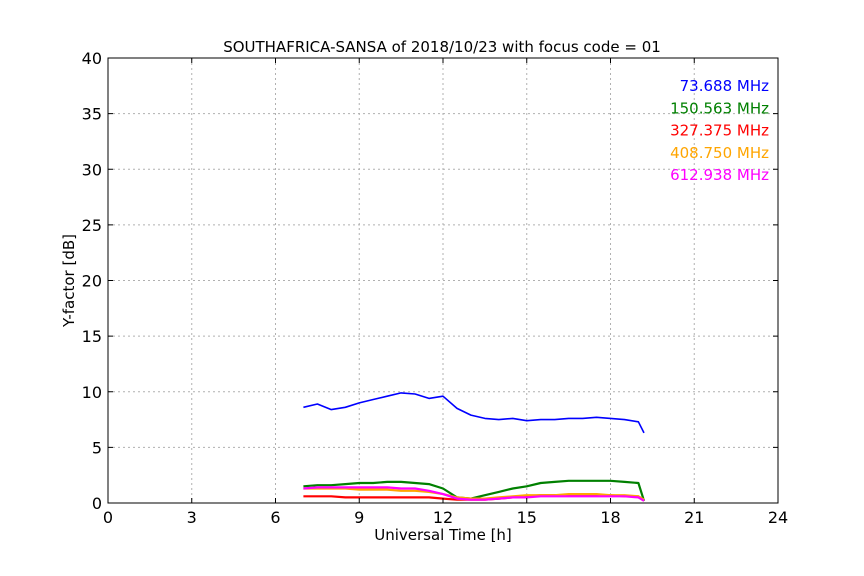 This screenshot has width=864, height=576. I want to click on series-line-612-938-mhz, so click(474, 494).